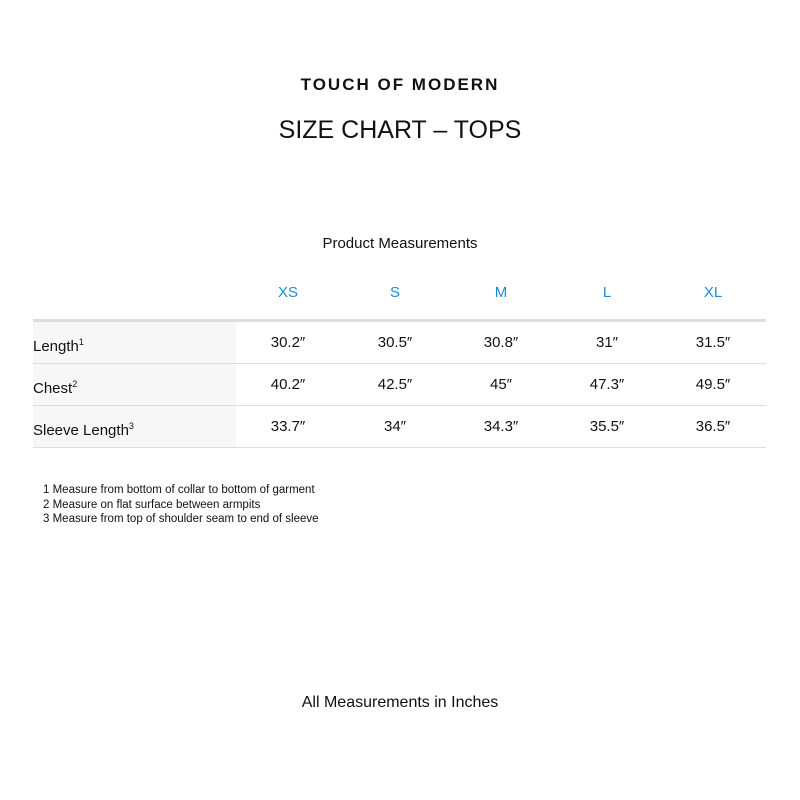 The height and width of the screenshot is (800, 800). What do you see at coordinates (395, 342) in the screenshot?
I see `table-cell: 30.5″` at bounding box center [395, 342].